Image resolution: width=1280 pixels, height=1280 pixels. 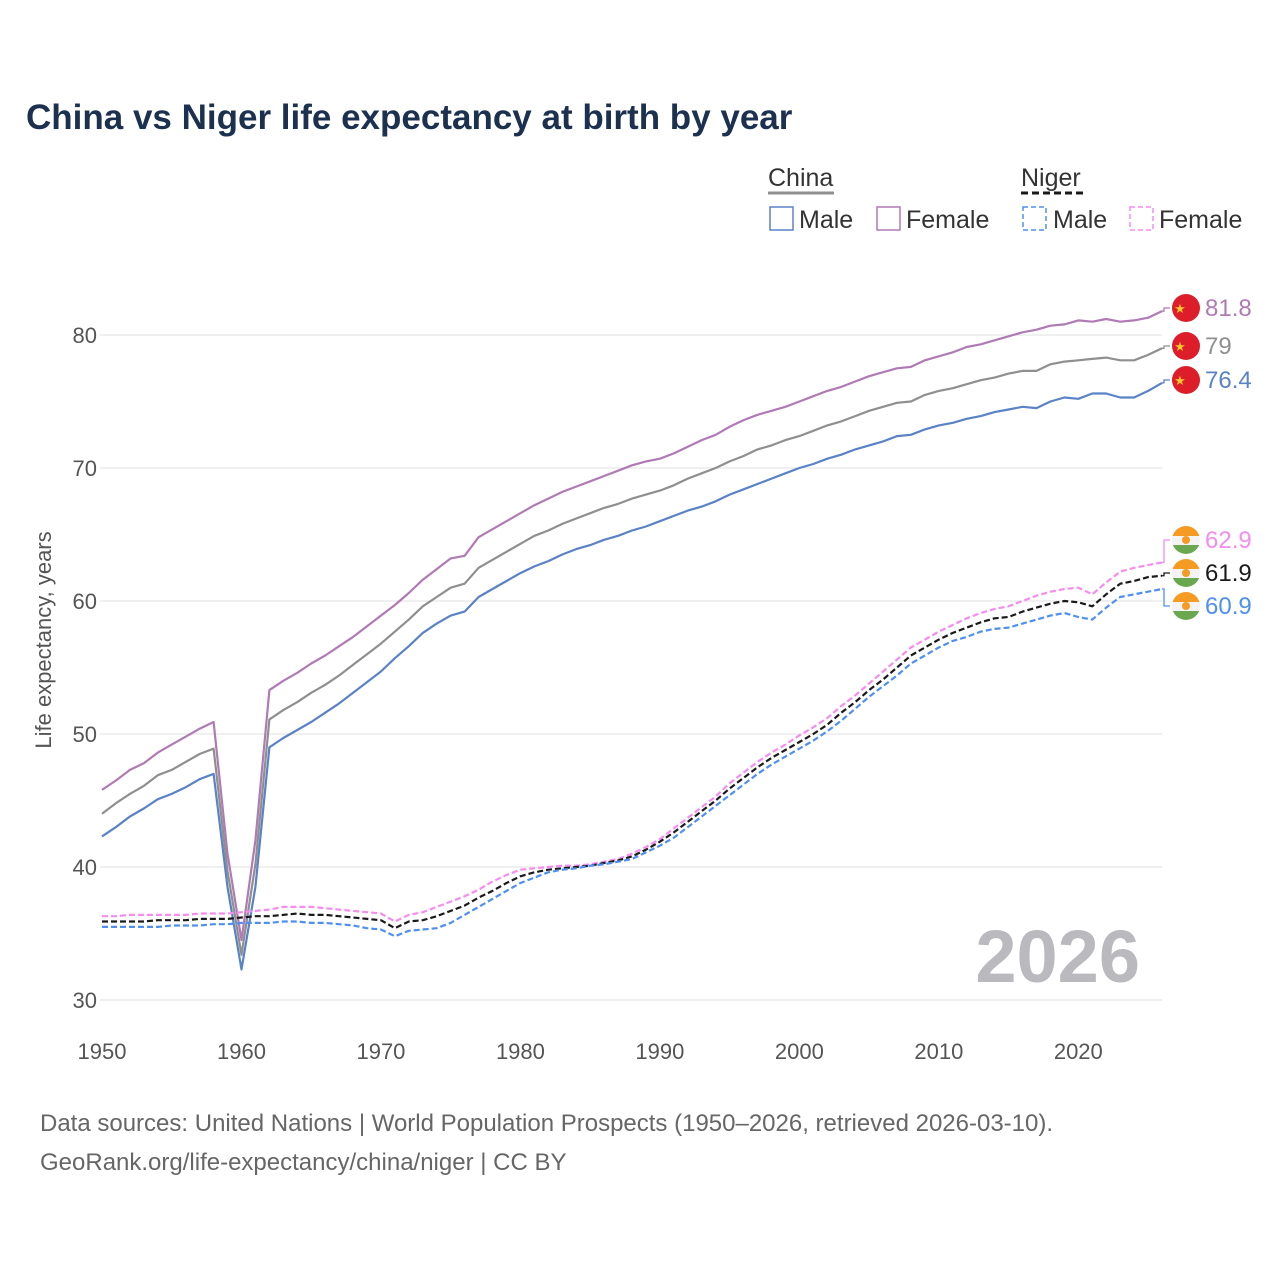 What do you see at coordinates (1034, 218) in the screenshot?
I see `legend-niger-male-swatch` at bounding box center [1034, 218].